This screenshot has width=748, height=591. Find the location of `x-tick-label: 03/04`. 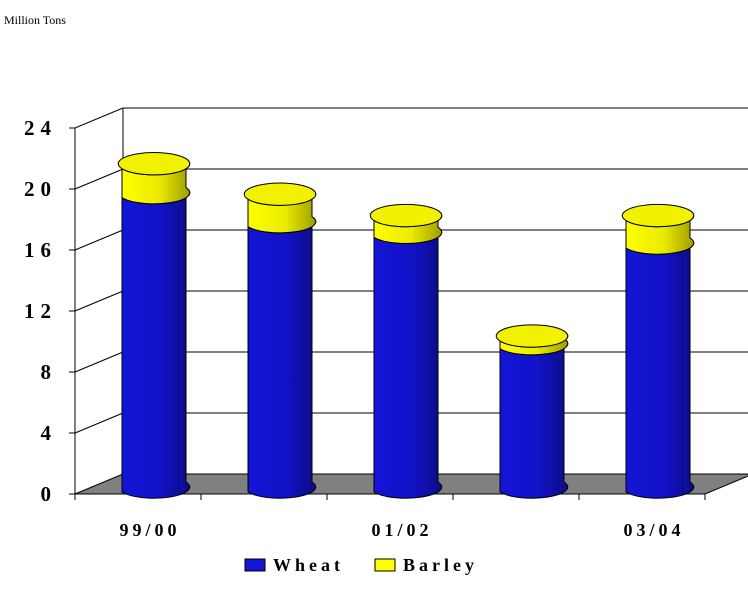

x-tick-label: 03/04 is located at coordinates (653, 530).